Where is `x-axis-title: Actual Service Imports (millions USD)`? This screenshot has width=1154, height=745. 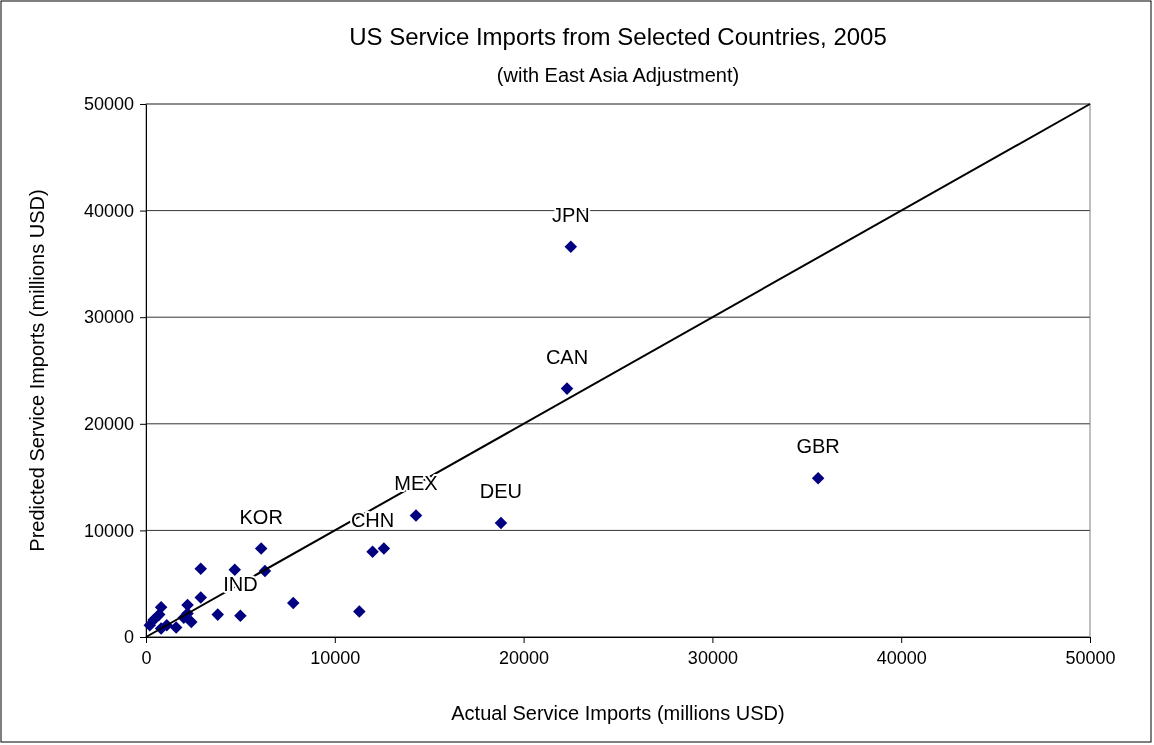 x-axis-title: Actual Service Imports (millions USD) is located at coordinates (618, 713).